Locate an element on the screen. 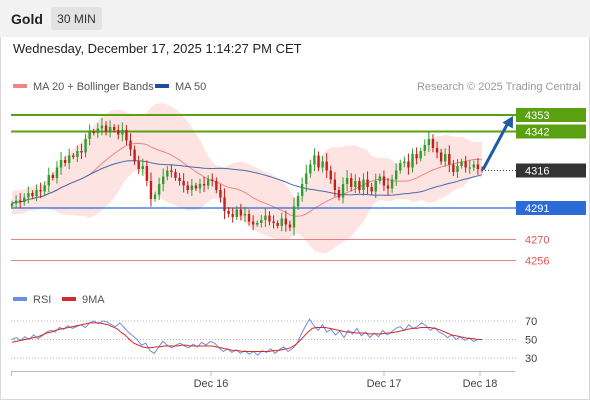 This screenshot has width=590, height=400. timeframe-button is located at coordinates (76, 18).